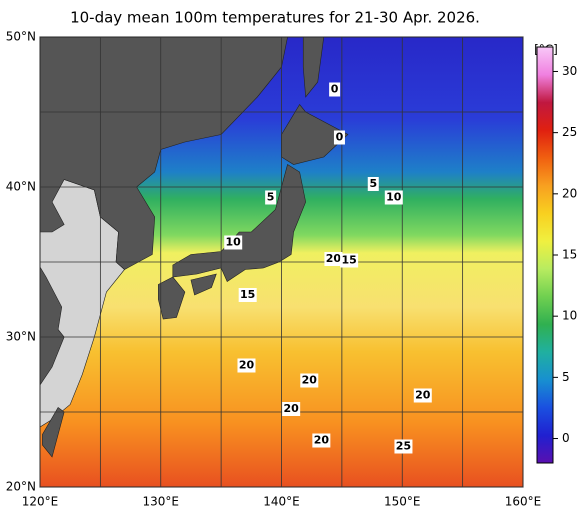  Describe the element at coordinates (281, 502) in the screenshot. I see `x-tick-label: 140°E` at that location.